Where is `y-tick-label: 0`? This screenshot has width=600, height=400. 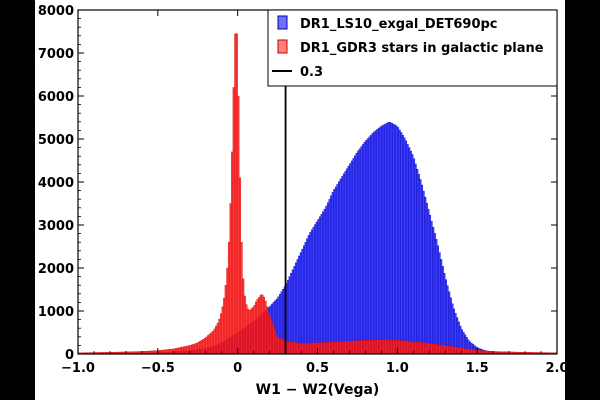 y-tick-label: 0 is located at coordinates (69, 355).